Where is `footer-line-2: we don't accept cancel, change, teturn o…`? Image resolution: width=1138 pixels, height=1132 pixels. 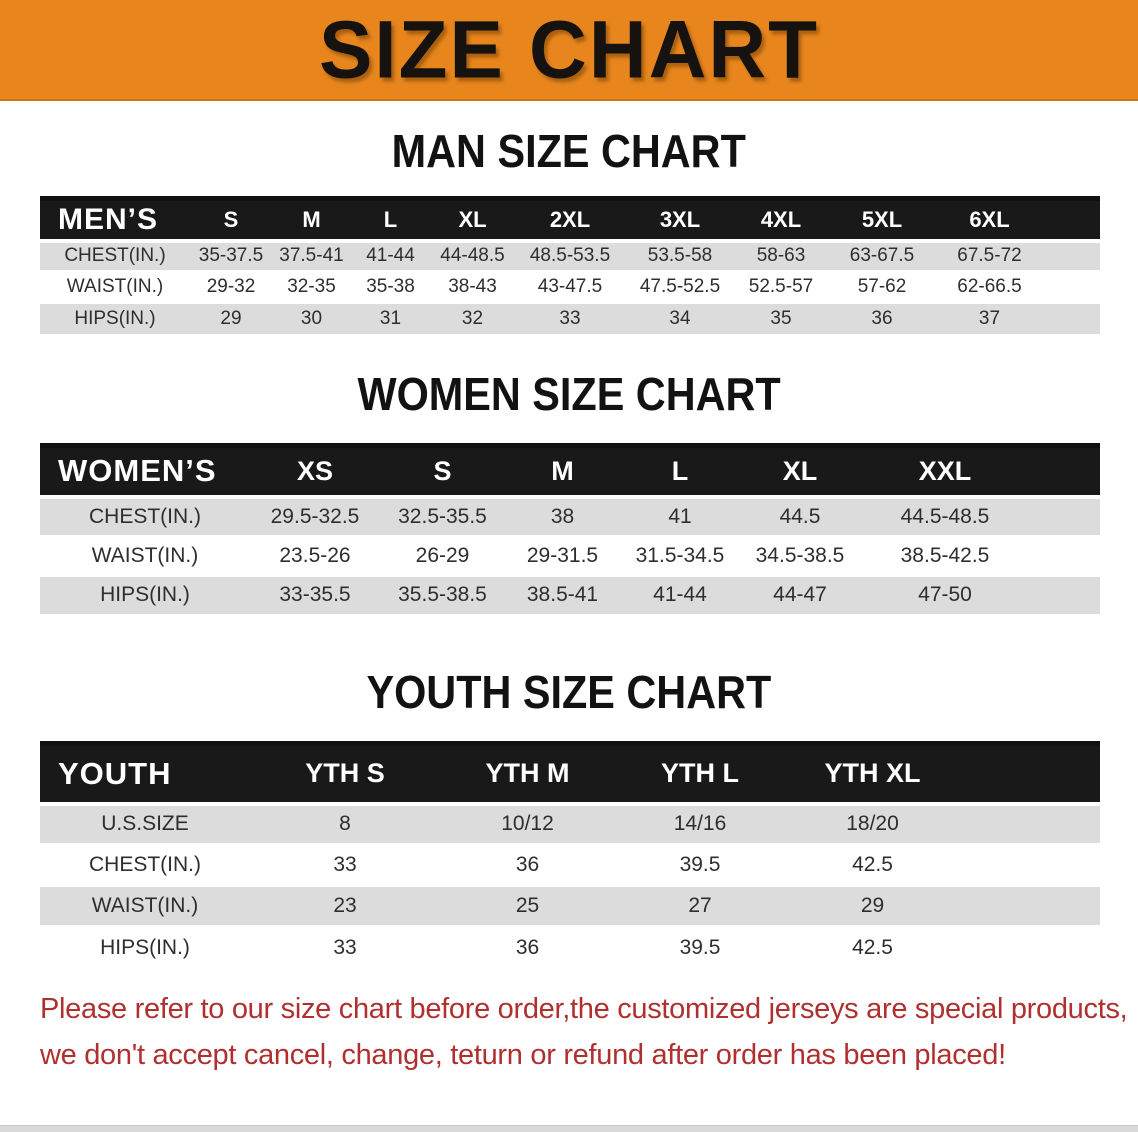
footer-line-2: we don't accept cancel, change, teturn o… is located at coordinates (523, 1054).